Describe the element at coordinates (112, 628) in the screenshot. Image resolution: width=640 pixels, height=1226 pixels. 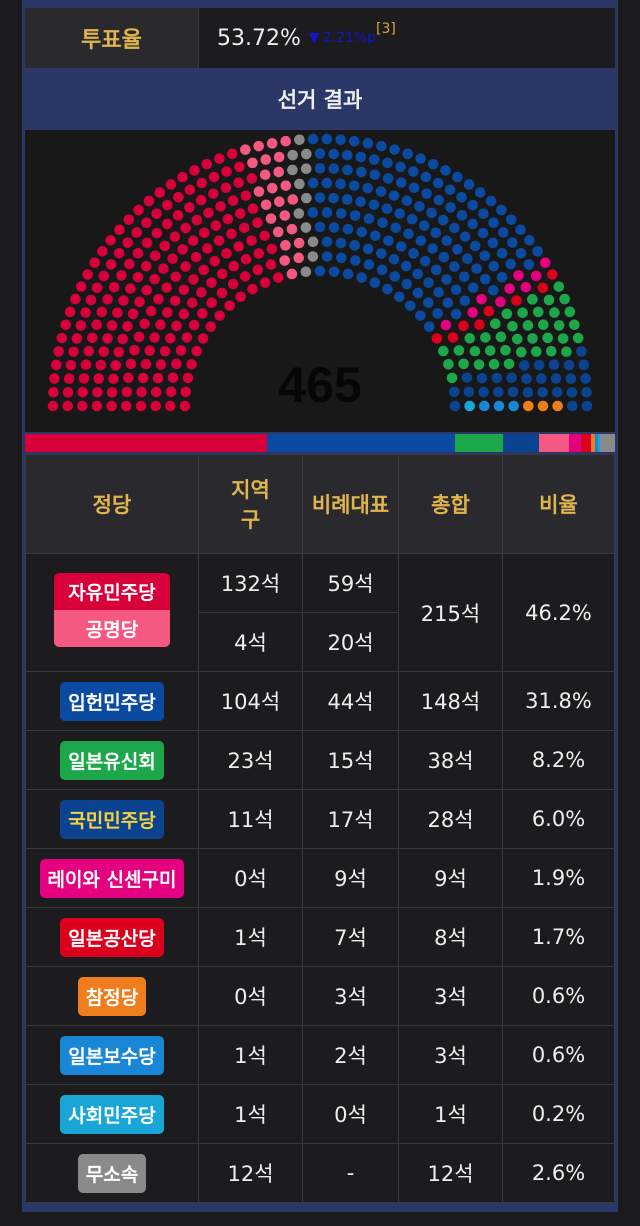
I see `party-badge-komeito: 공명당` at that location.